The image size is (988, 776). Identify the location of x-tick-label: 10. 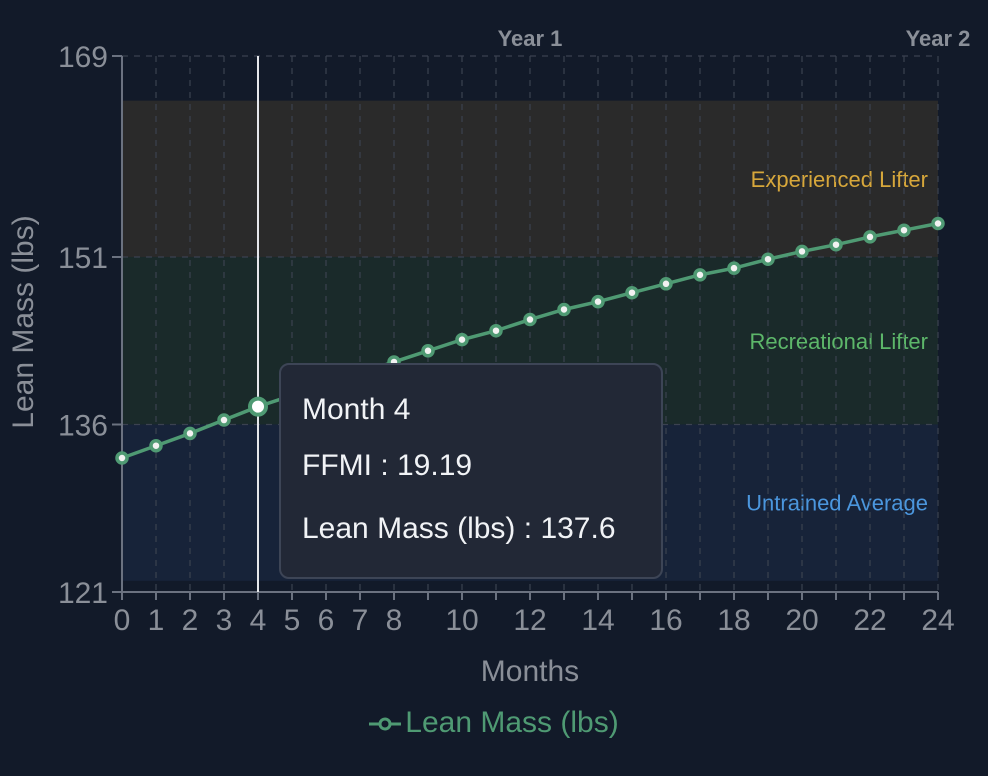
(461, 620).